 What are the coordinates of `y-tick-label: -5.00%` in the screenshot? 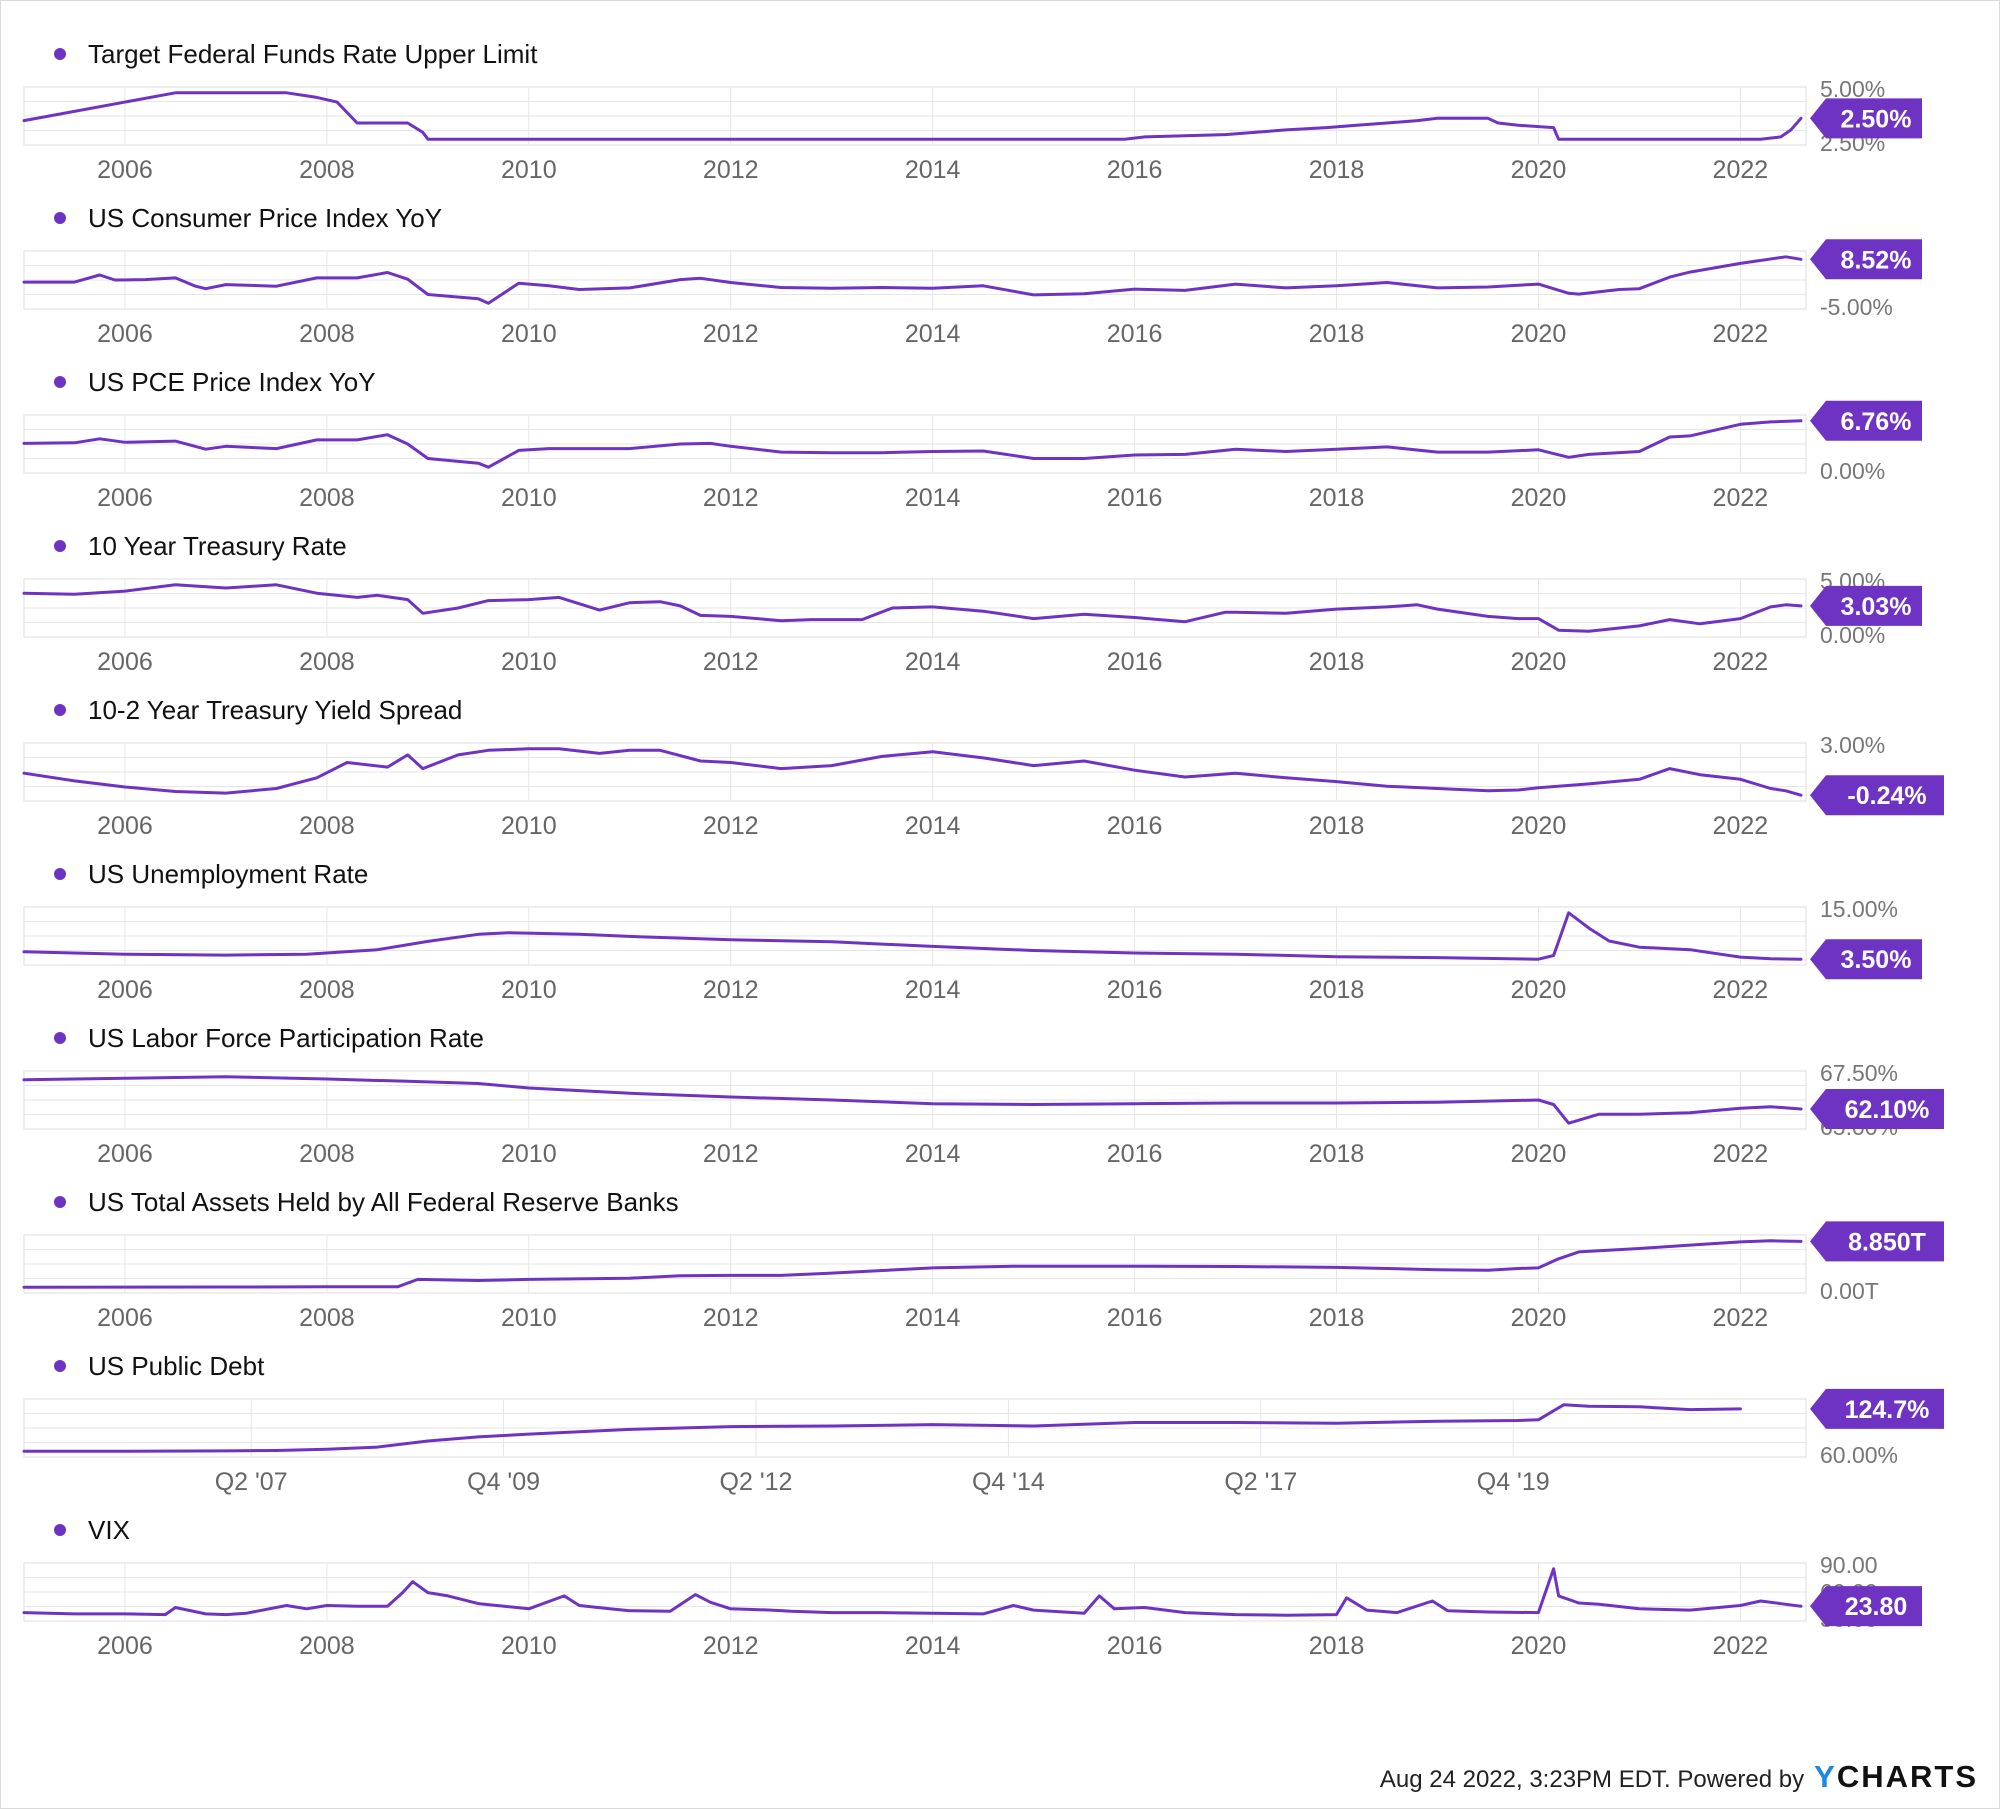 It's located at (1856, 307).